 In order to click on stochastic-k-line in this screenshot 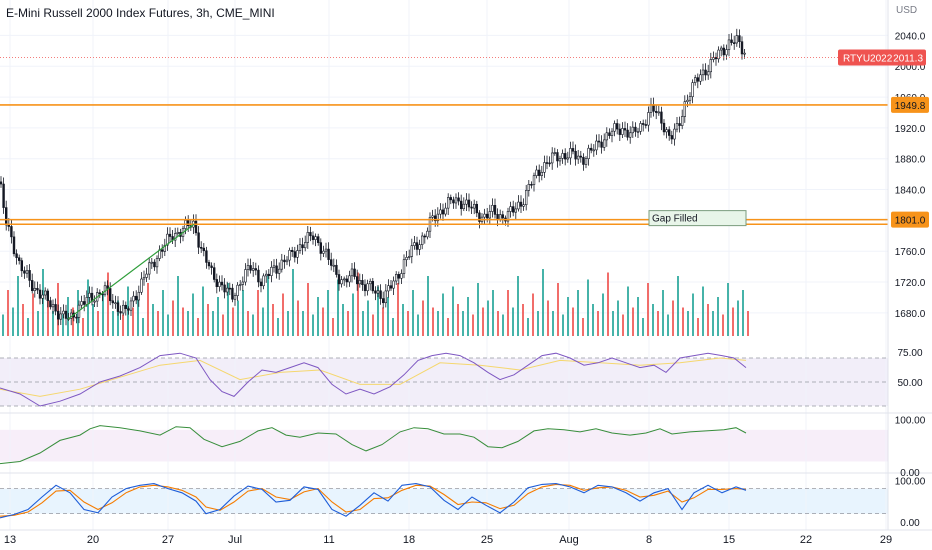, I will do `click(373, 501)`.